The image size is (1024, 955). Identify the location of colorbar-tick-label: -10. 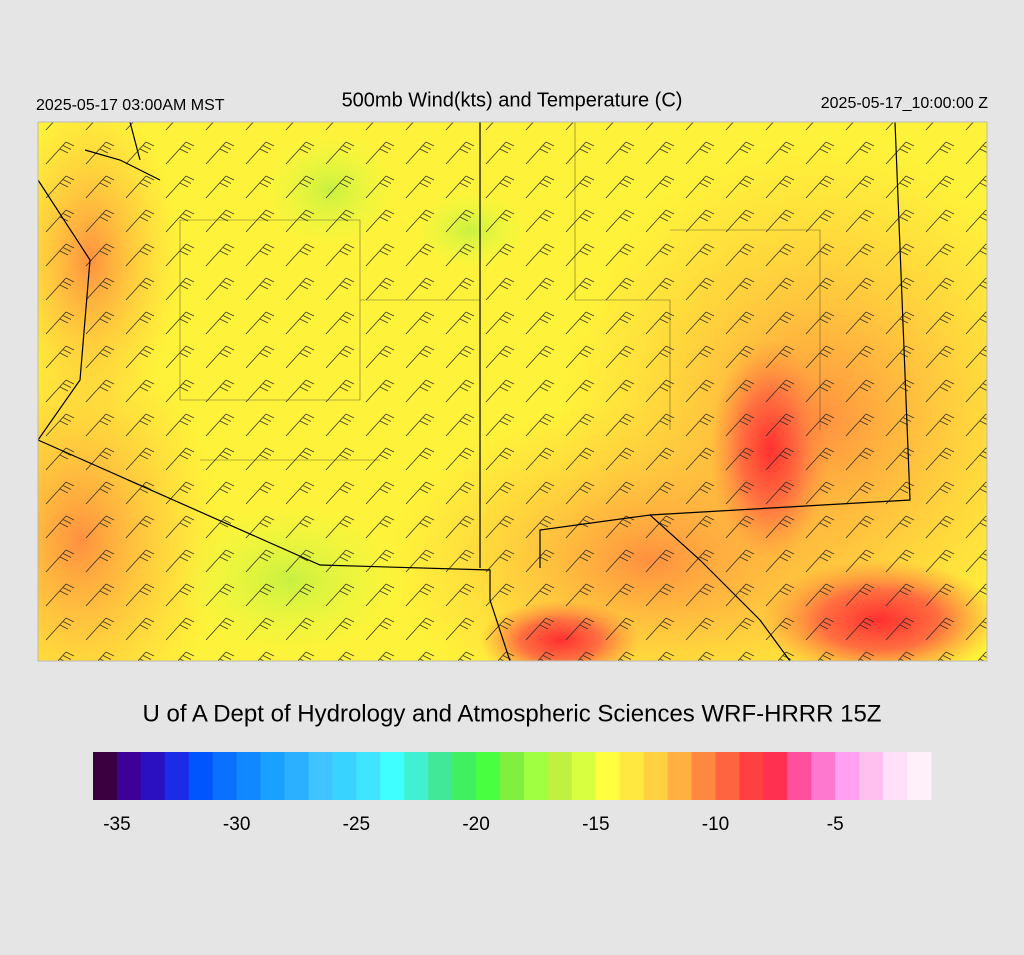
(715, 824).